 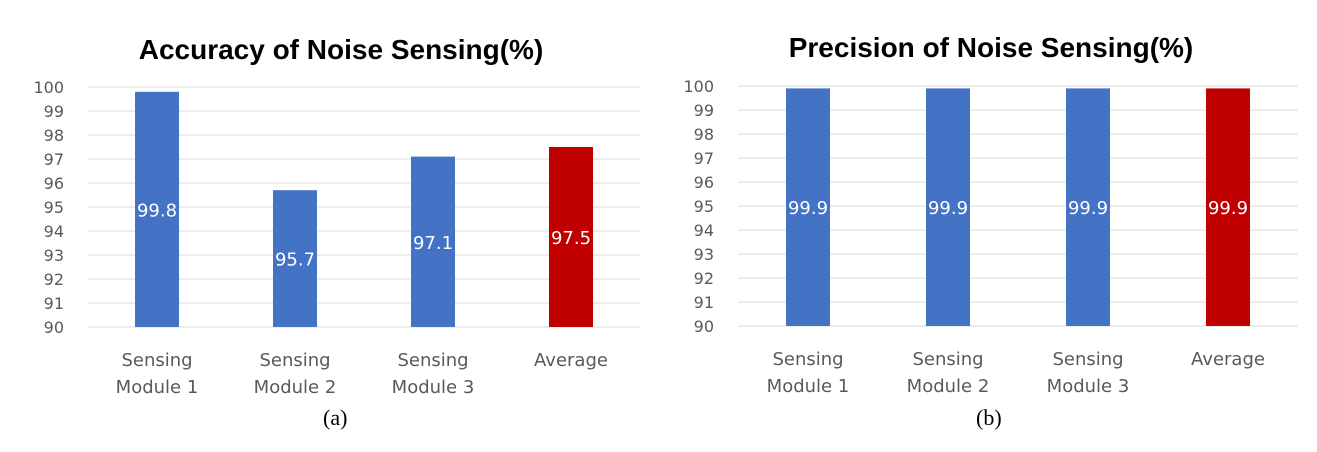 I want to click on data-label: 99.8, so click(x=157, y=210).